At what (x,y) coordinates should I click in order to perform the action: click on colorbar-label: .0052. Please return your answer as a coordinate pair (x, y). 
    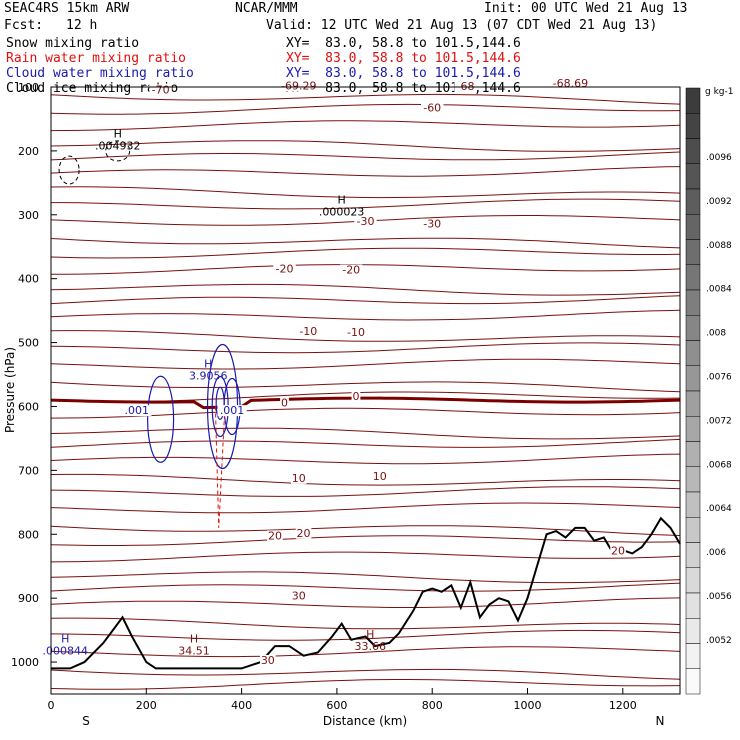
    Looking at the image, I should click on (719, 641).